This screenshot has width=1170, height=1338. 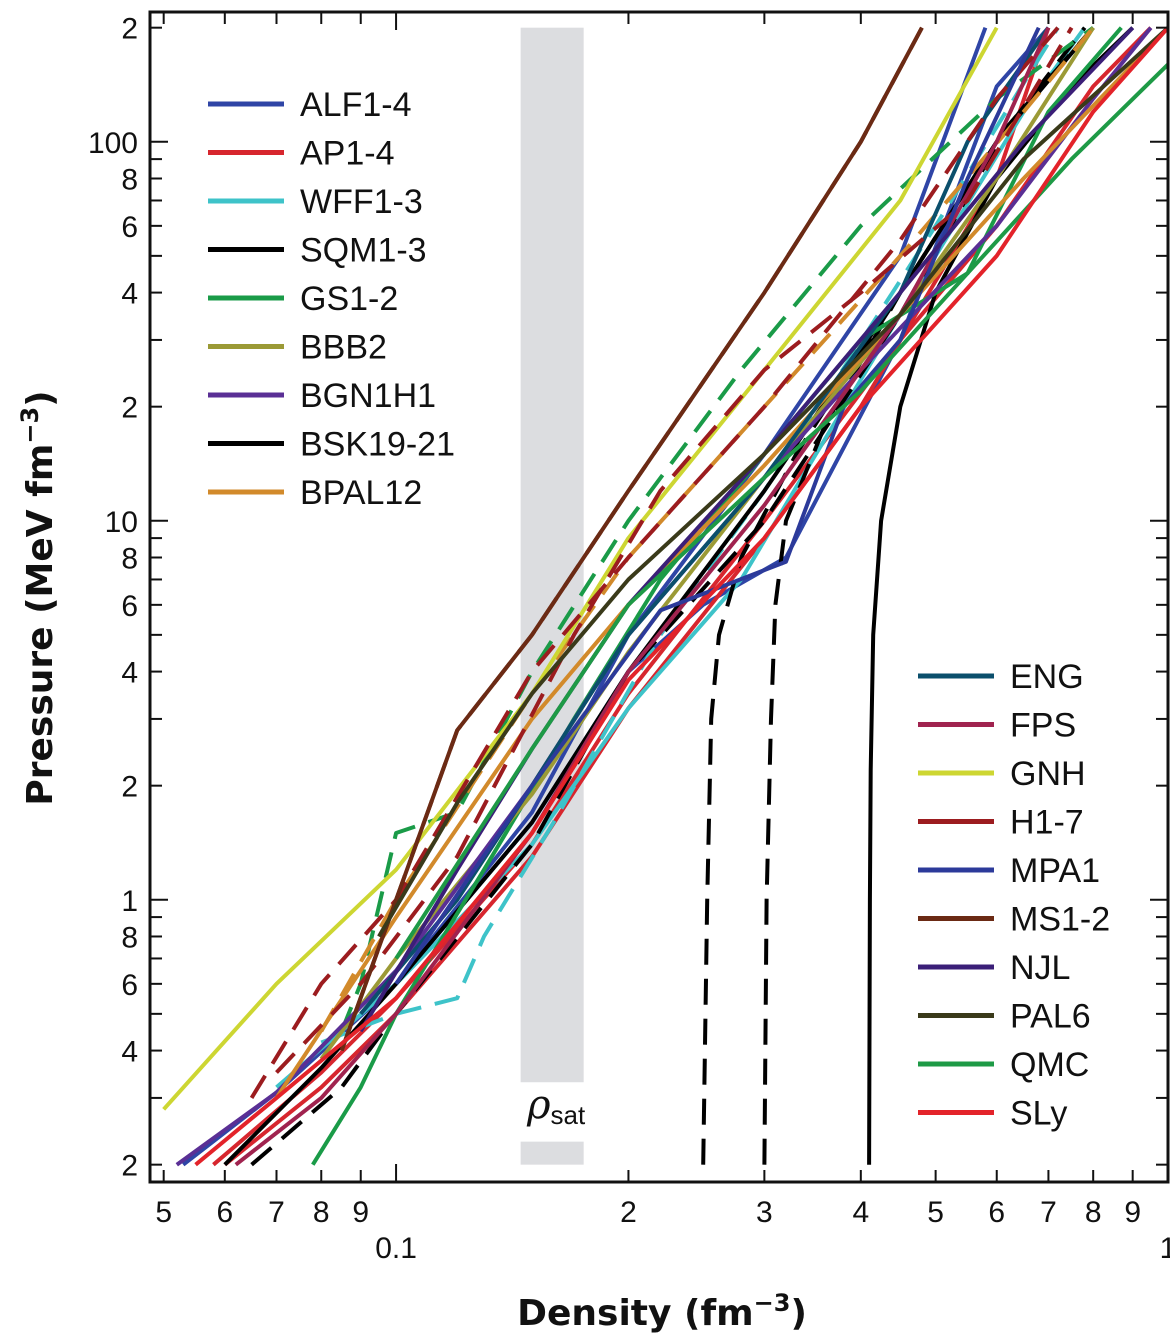 What do you see at coordinates (129, 227) in the screenshot?
I see `y-tick-label-22: 6` at bounding box center [129, 227].